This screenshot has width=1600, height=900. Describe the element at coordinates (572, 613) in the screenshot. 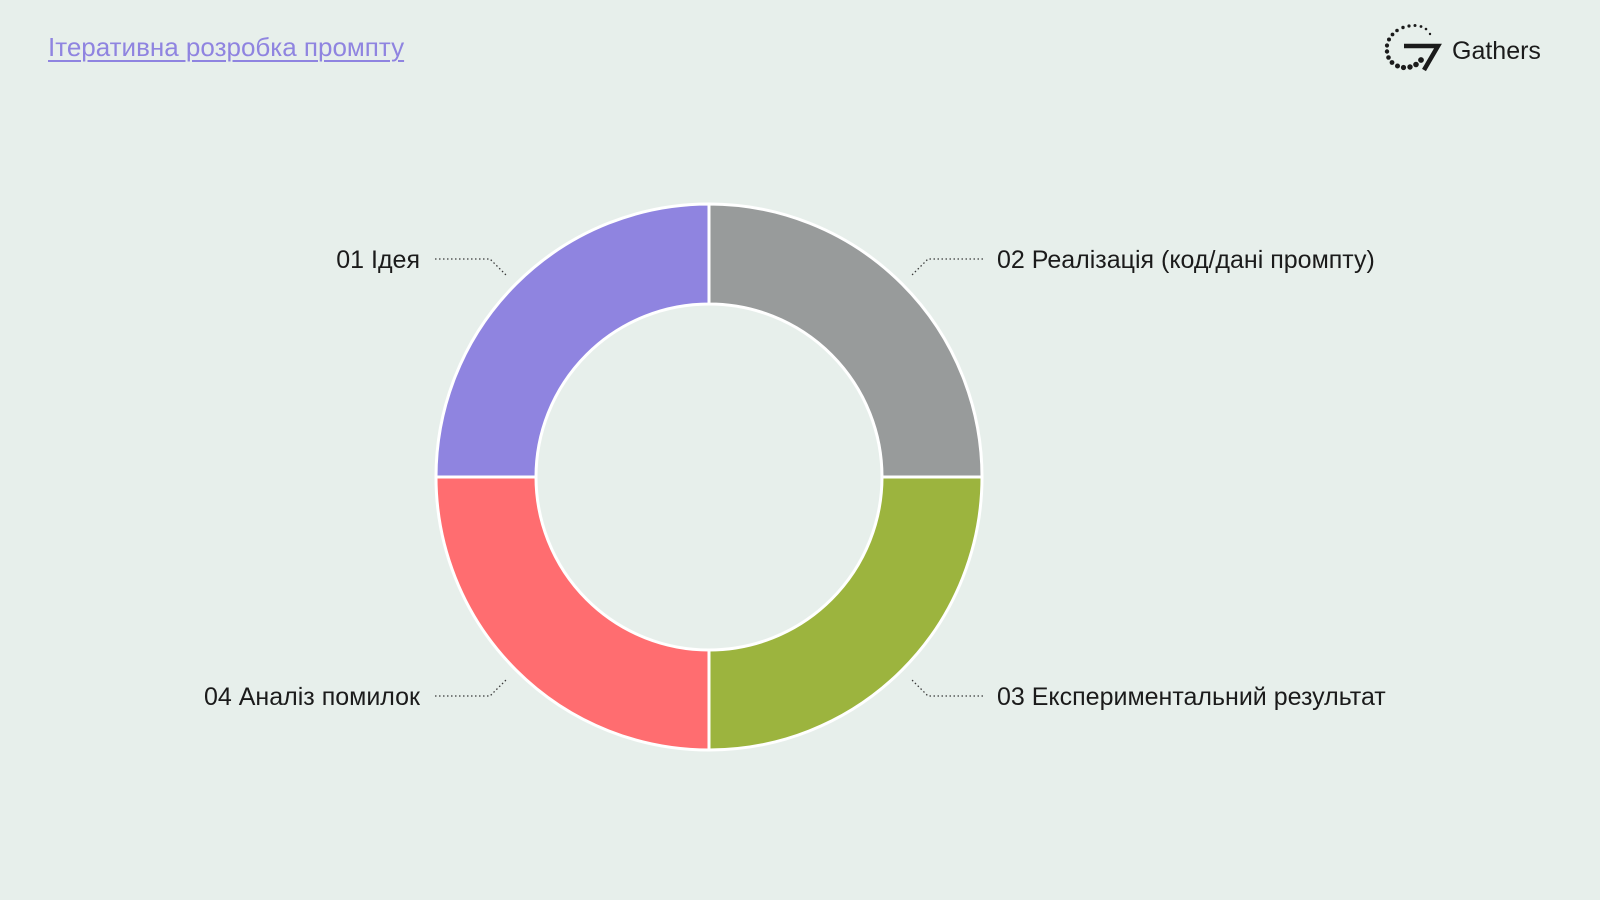

I see `segment-error-analysis` at that location.